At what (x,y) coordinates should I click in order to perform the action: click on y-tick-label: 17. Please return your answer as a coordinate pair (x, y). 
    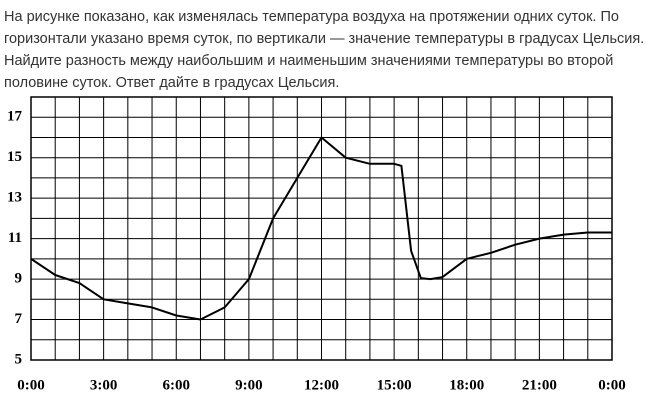
    Looking at the image, I should click on (15, 117).